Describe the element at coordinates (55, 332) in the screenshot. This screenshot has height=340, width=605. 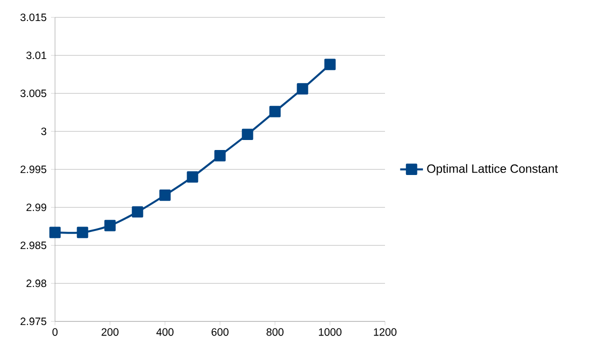
I see `x-tick-label: 0` at that location.